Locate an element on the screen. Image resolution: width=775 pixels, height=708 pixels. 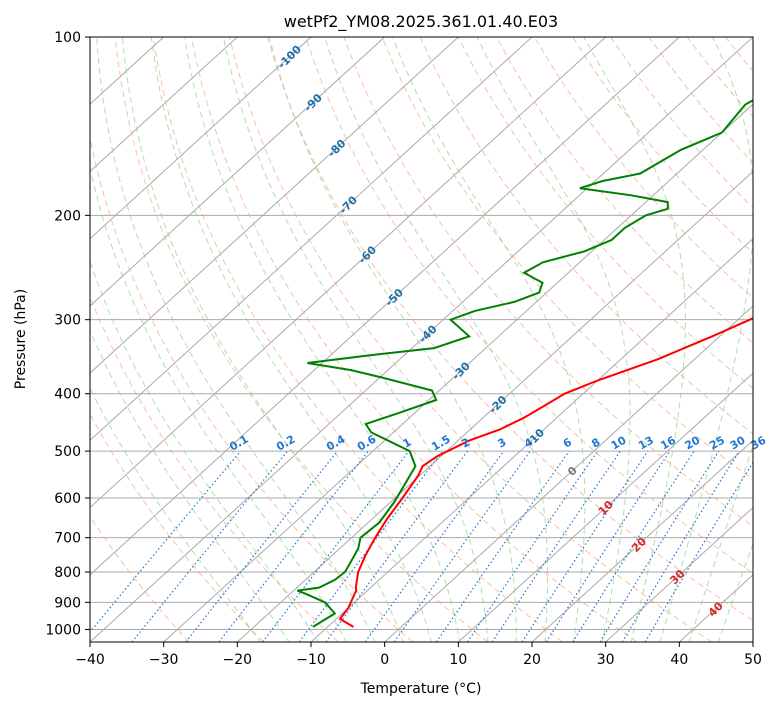
x-tick-label: 20 is located at coordinates (532, 660).